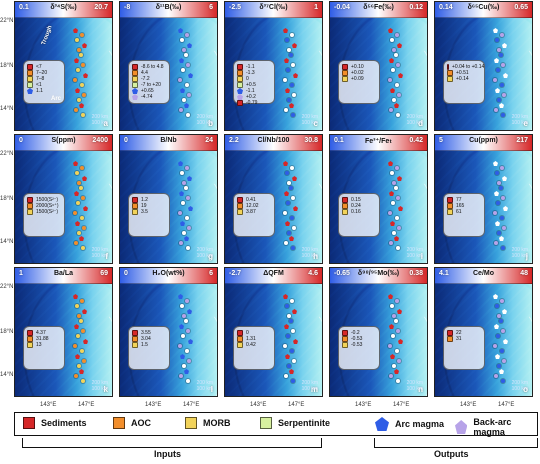 This screenshot has width=540, height=464. I want to click on inset-legend-item: <7, so click(44, 67).